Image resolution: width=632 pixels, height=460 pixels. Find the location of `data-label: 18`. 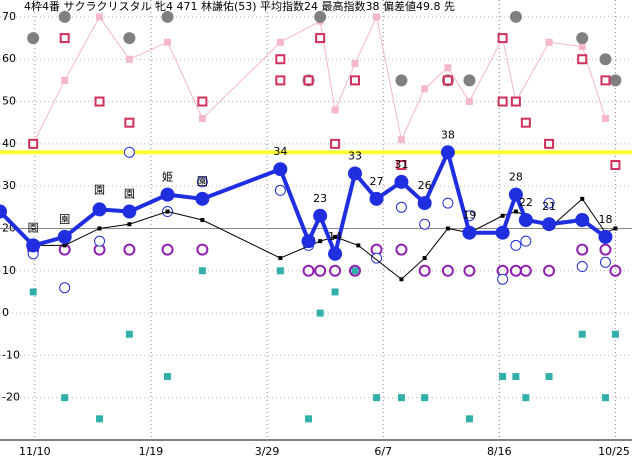

data-label: 18 is located at coordinates (605, 219).